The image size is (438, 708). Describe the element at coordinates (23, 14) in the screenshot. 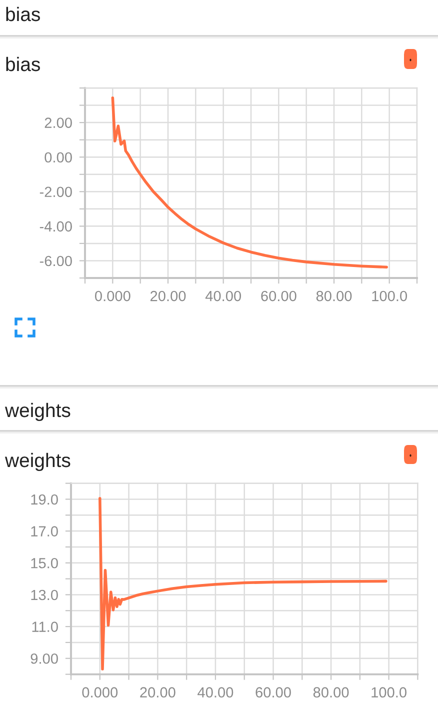

I see `chart-title: bias` at that location.